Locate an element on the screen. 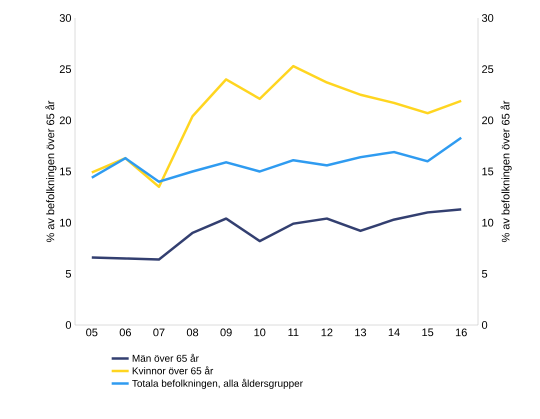 This screenshot has width=540, height=419. x-tick-label: 15 is located at coordinates (428, 332).